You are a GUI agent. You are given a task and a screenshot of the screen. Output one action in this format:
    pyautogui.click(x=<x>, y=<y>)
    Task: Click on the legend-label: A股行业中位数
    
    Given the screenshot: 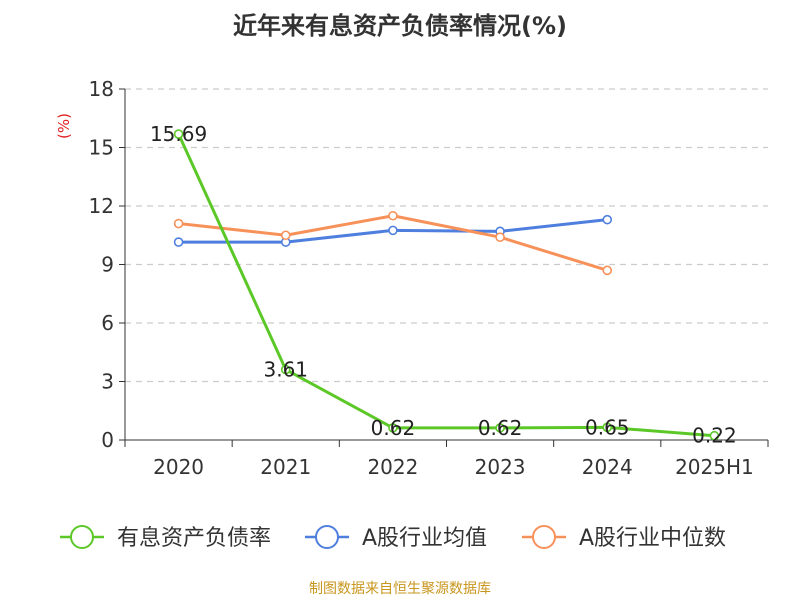 What is the action you would take?
    pyautogui.click(x=652, y=538)
    